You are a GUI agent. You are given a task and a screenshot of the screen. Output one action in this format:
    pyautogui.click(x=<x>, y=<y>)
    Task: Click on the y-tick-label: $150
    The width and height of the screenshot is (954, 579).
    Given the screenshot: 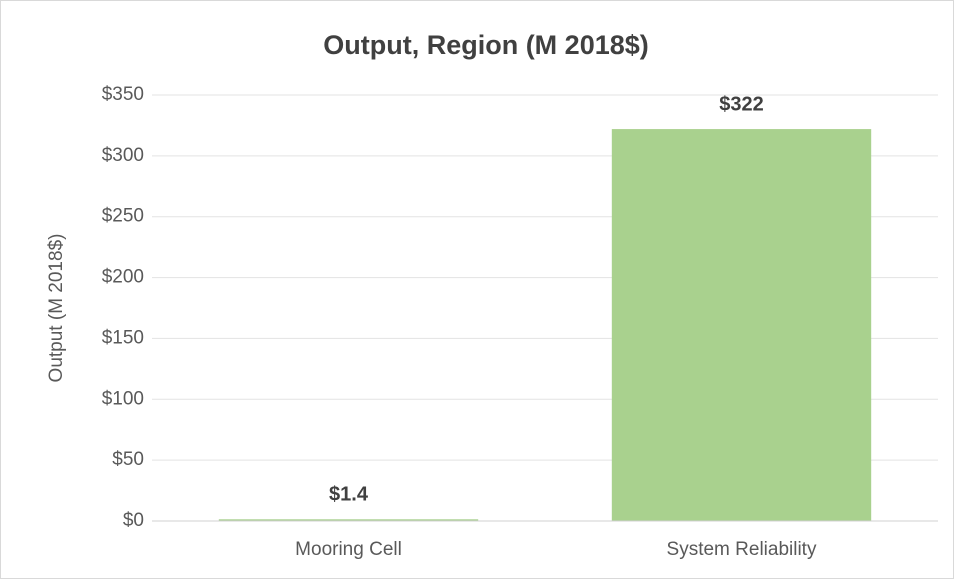 What is the action you would take?
    pyautogui.click(x=123, y=337)
    